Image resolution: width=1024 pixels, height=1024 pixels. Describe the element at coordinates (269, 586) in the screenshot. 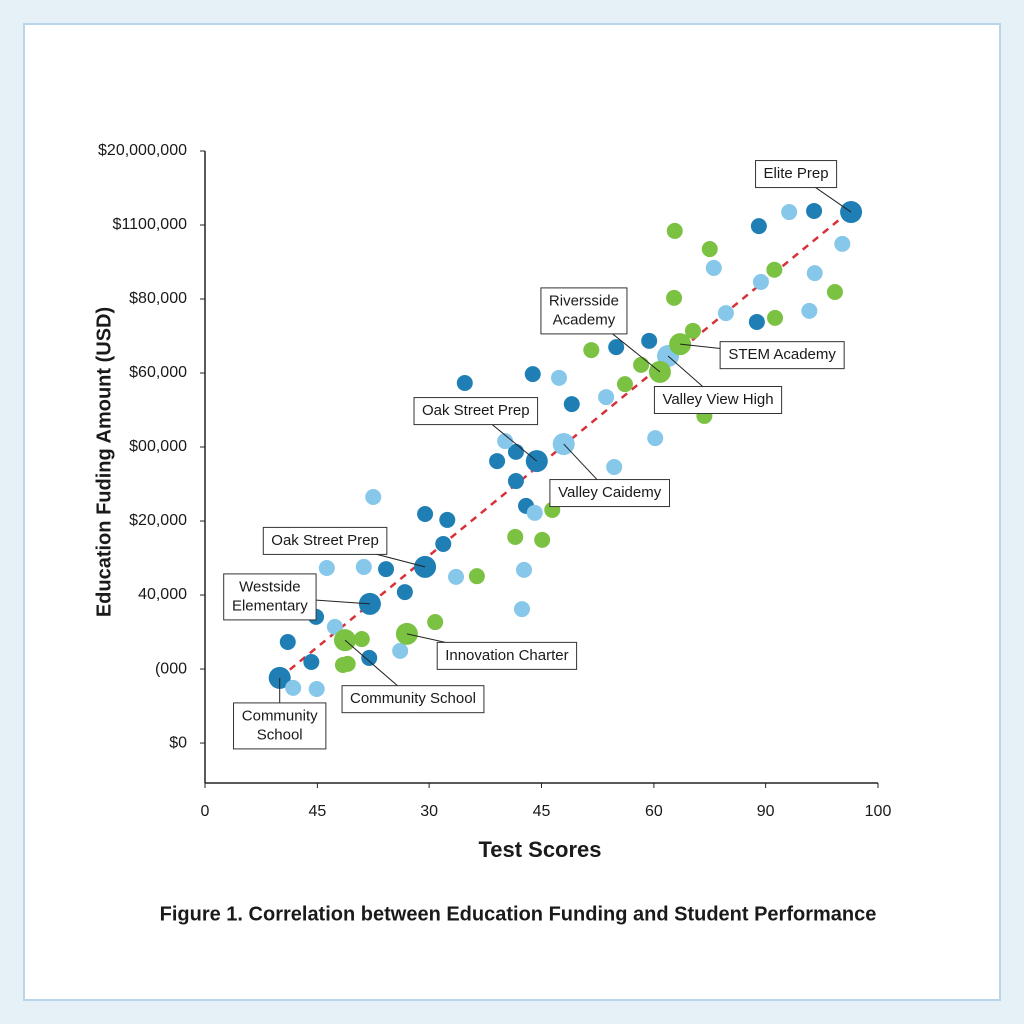

I see `annotation-label: Westside` at that location.